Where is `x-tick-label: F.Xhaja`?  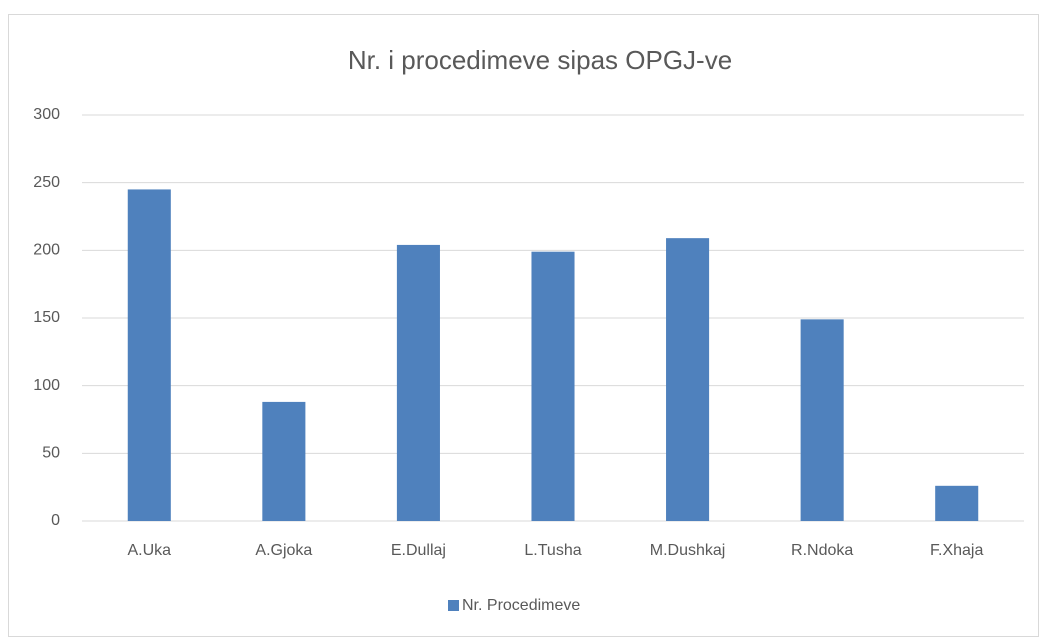
x-tick-label: F.Xhaja is located at coordinates (956, 550).